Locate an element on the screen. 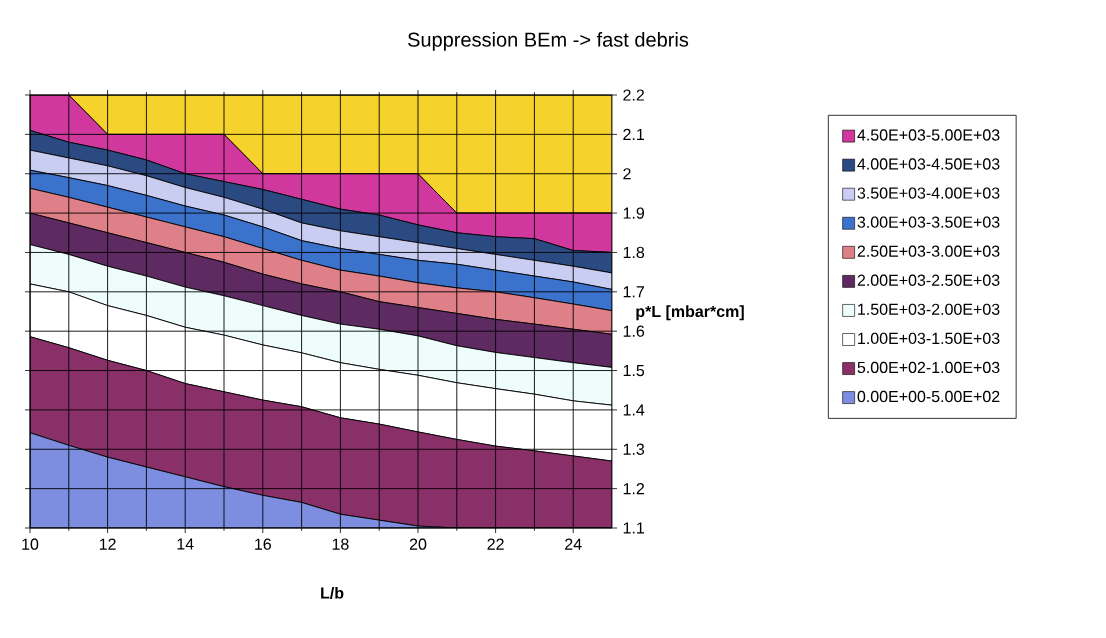 This screenshot has height=638, width=1106. legend-label: 1.00E+03-1.50E+03 is located at coordinates (929, 338).